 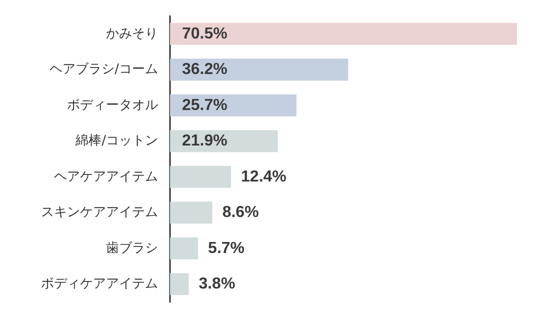 What do you see at coordinates (263, 177) in the screenshot?
I see `data-label: 12.4%` at bounding box center [263, 177].